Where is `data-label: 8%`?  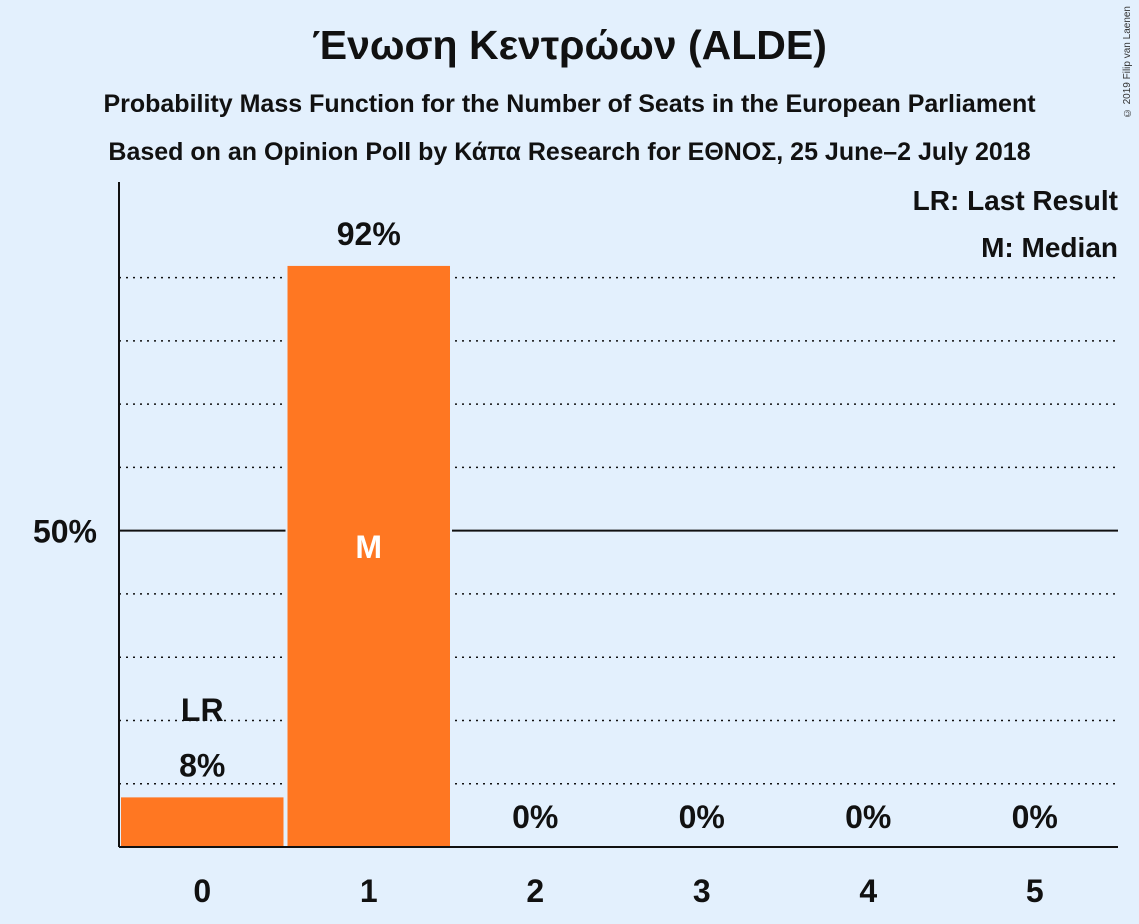 data-label: 8% is located at coordinates (202, 765).